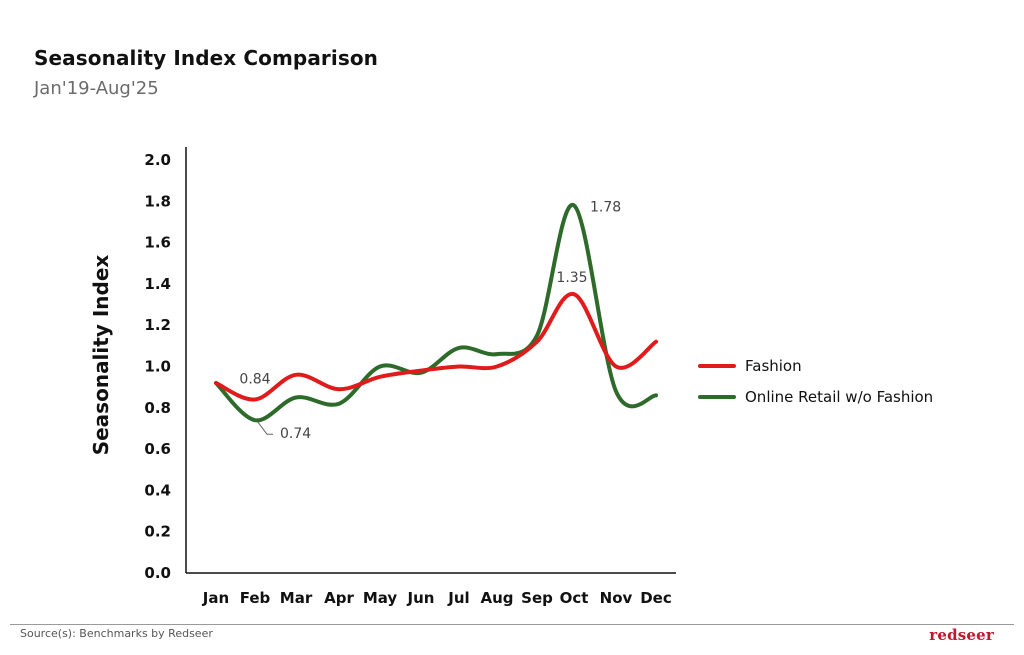 The height and width of the screenshot is (655, 1024). What do you see at coordinates (436, 347) in the screenshot?
I see `series-line-fashion` at bounding box center [436, 347].